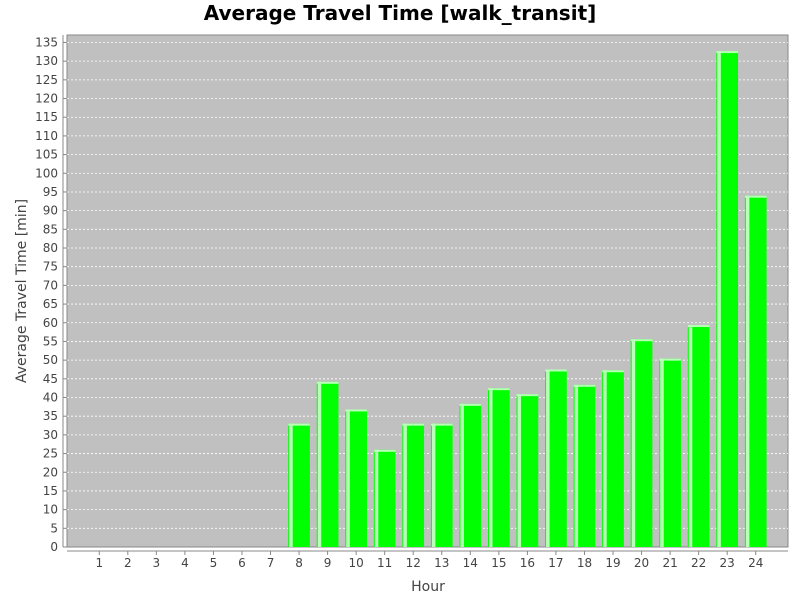 The height and width of the screenshot is (600, 800). What do you see at coordinates (727, 563) in the screenshot?
I see `x-tick-label: 23` at bounding box center [727, 563].